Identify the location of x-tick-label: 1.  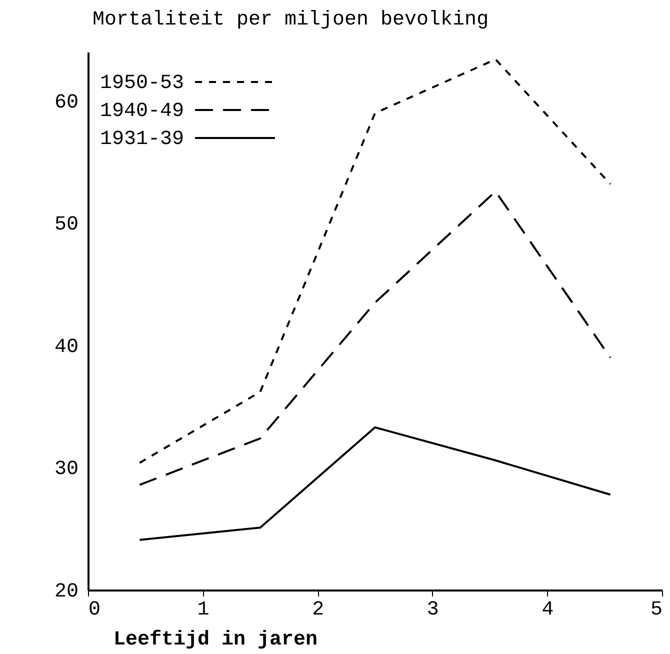
(203, 610).